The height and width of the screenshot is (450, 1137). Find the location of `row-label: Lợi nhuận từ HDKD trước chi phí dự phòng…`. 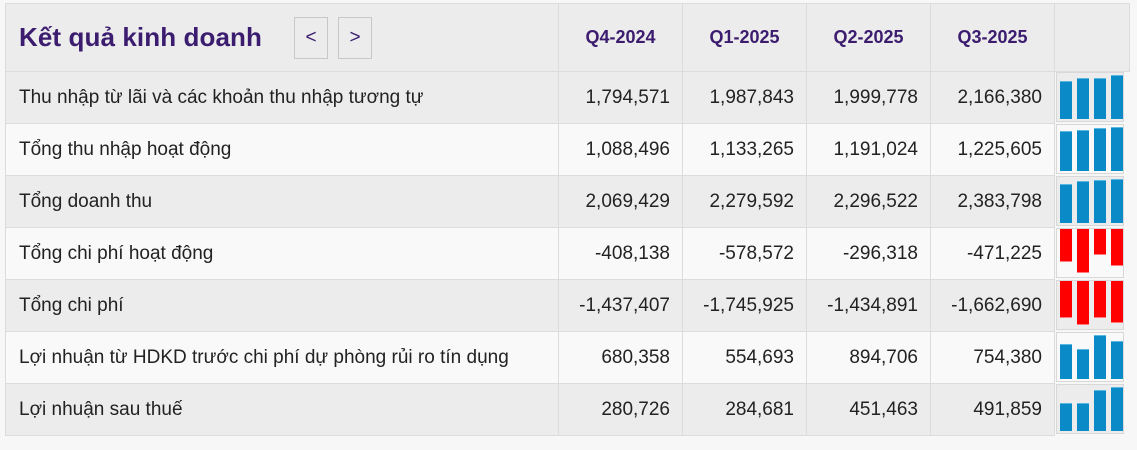

row-label: Lợi nhuận từ HDKD trước chi phí dự phòng… is located at coordinates (282, 357).